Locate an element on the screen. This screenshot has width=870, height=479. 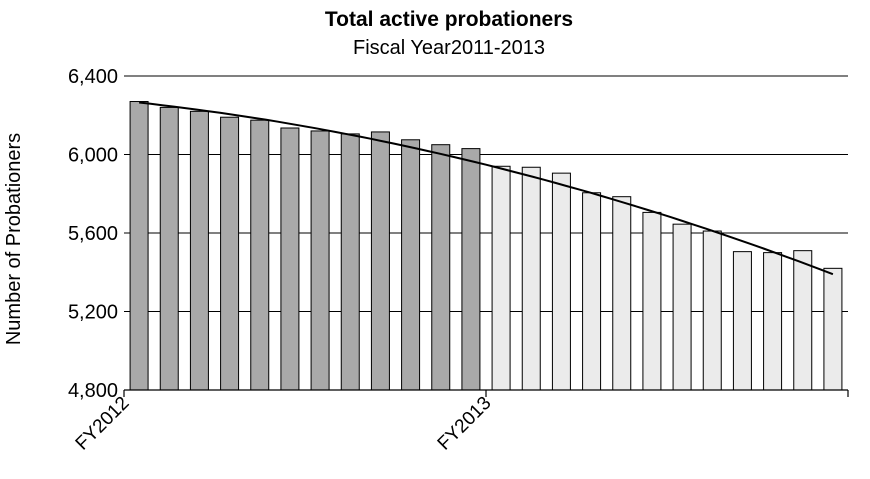
x-ticks: FY2012 FY2013 is located at coordinates (460, 422).